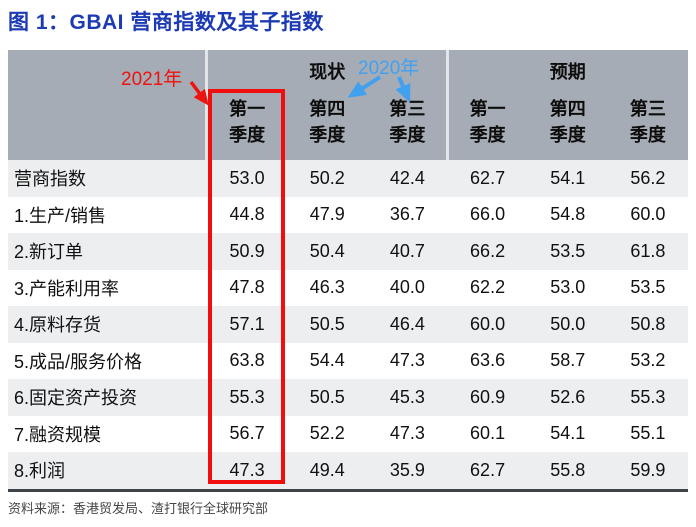  Describe the element at coordinates (568, 360) in the screenshot. I see `cell-value: 58.7` at that location.